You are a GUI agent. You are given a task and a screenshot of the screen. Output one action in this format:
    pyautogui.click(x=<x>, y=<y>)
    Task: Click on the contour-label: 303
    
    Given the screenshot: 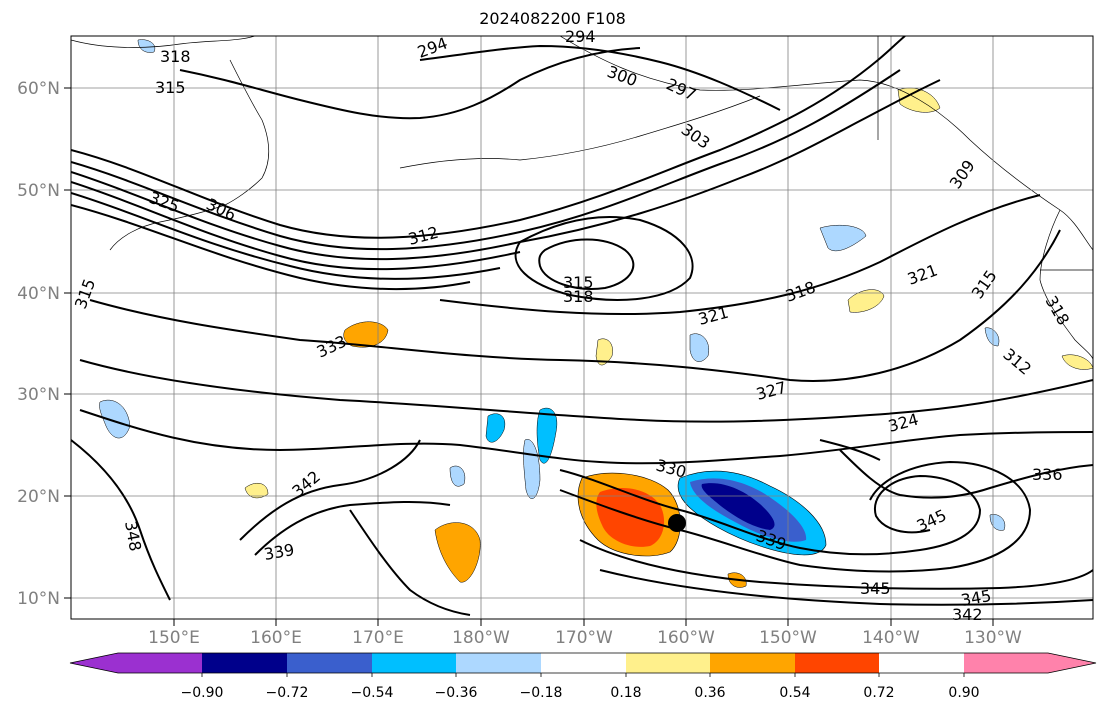 What is the action you would take?
    pyautogui.click(x=696, y=136)
    